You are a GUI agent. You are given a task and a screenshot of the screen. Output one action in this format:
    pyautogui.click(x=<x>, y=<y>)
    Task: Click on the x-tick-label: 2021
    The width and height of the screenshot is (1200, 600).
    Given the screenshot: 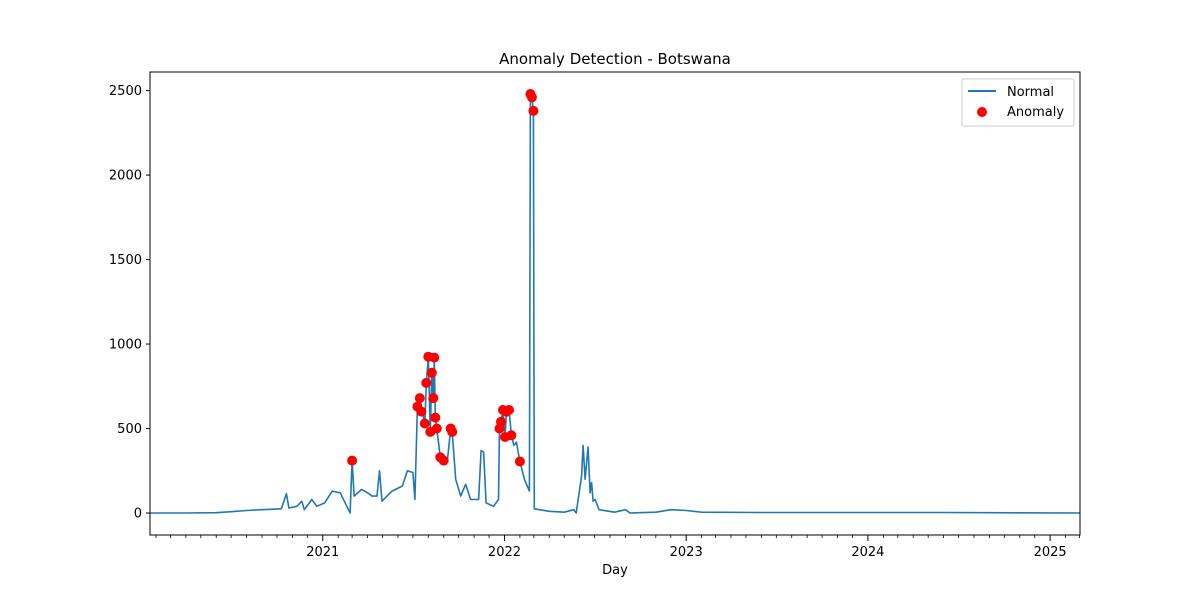 What is the action you would take?
    pyautogui.click(x=322, y=552)
    